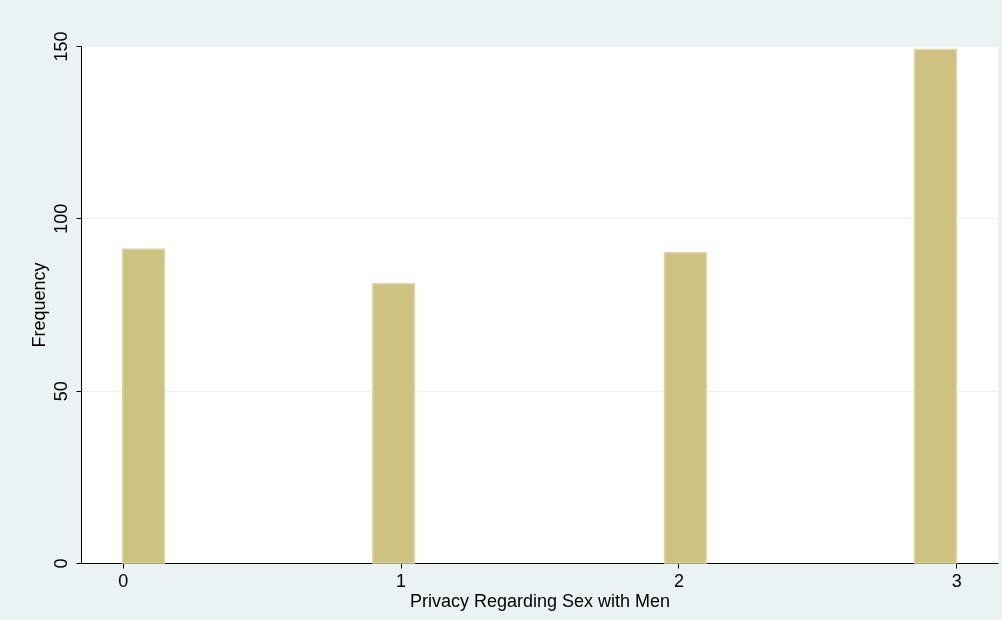  I want to click on y-tick-label: 100, so click(60, 218).